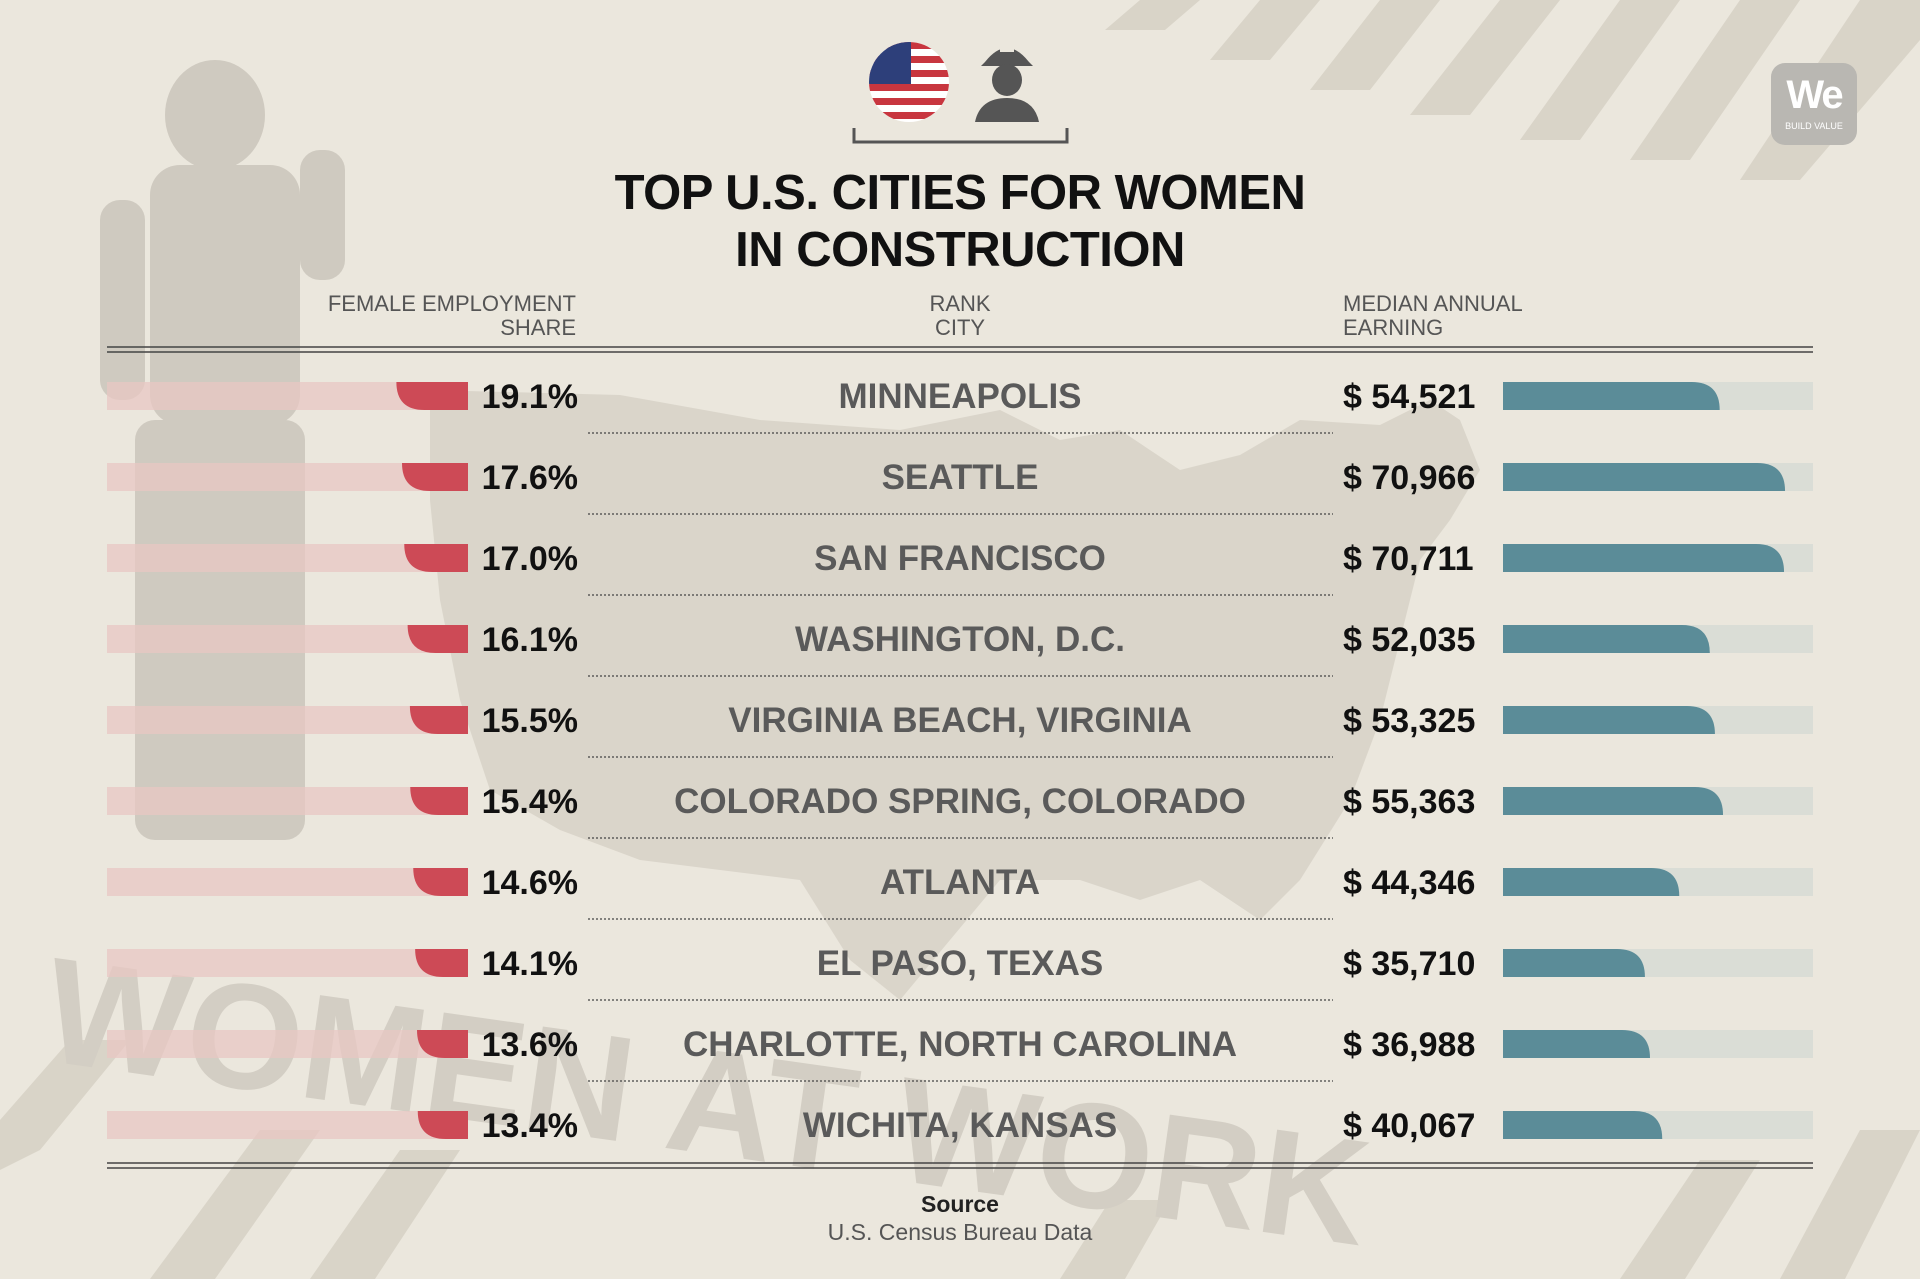 The height and width of the screenshot is (1279, 1920). Describe the element at coordinates (960, 558) in the screenshot. I see `city-label: SAN FRANCISCO` at that location.